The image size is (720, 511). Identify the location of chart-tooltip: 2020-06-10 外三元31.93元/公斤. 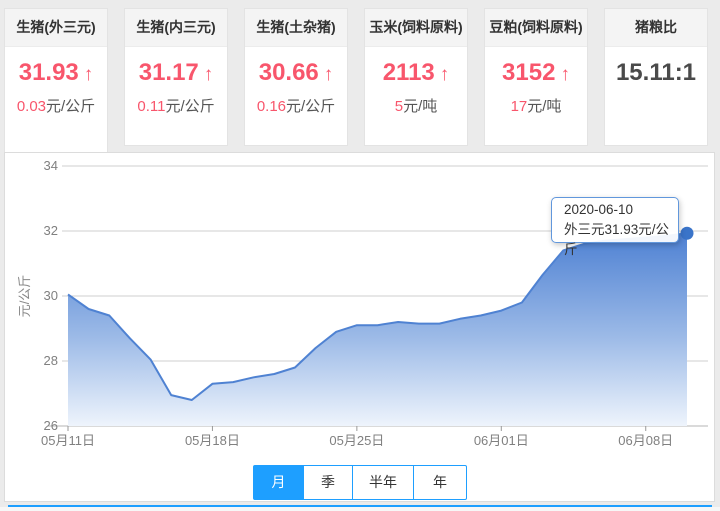
(615, 227).